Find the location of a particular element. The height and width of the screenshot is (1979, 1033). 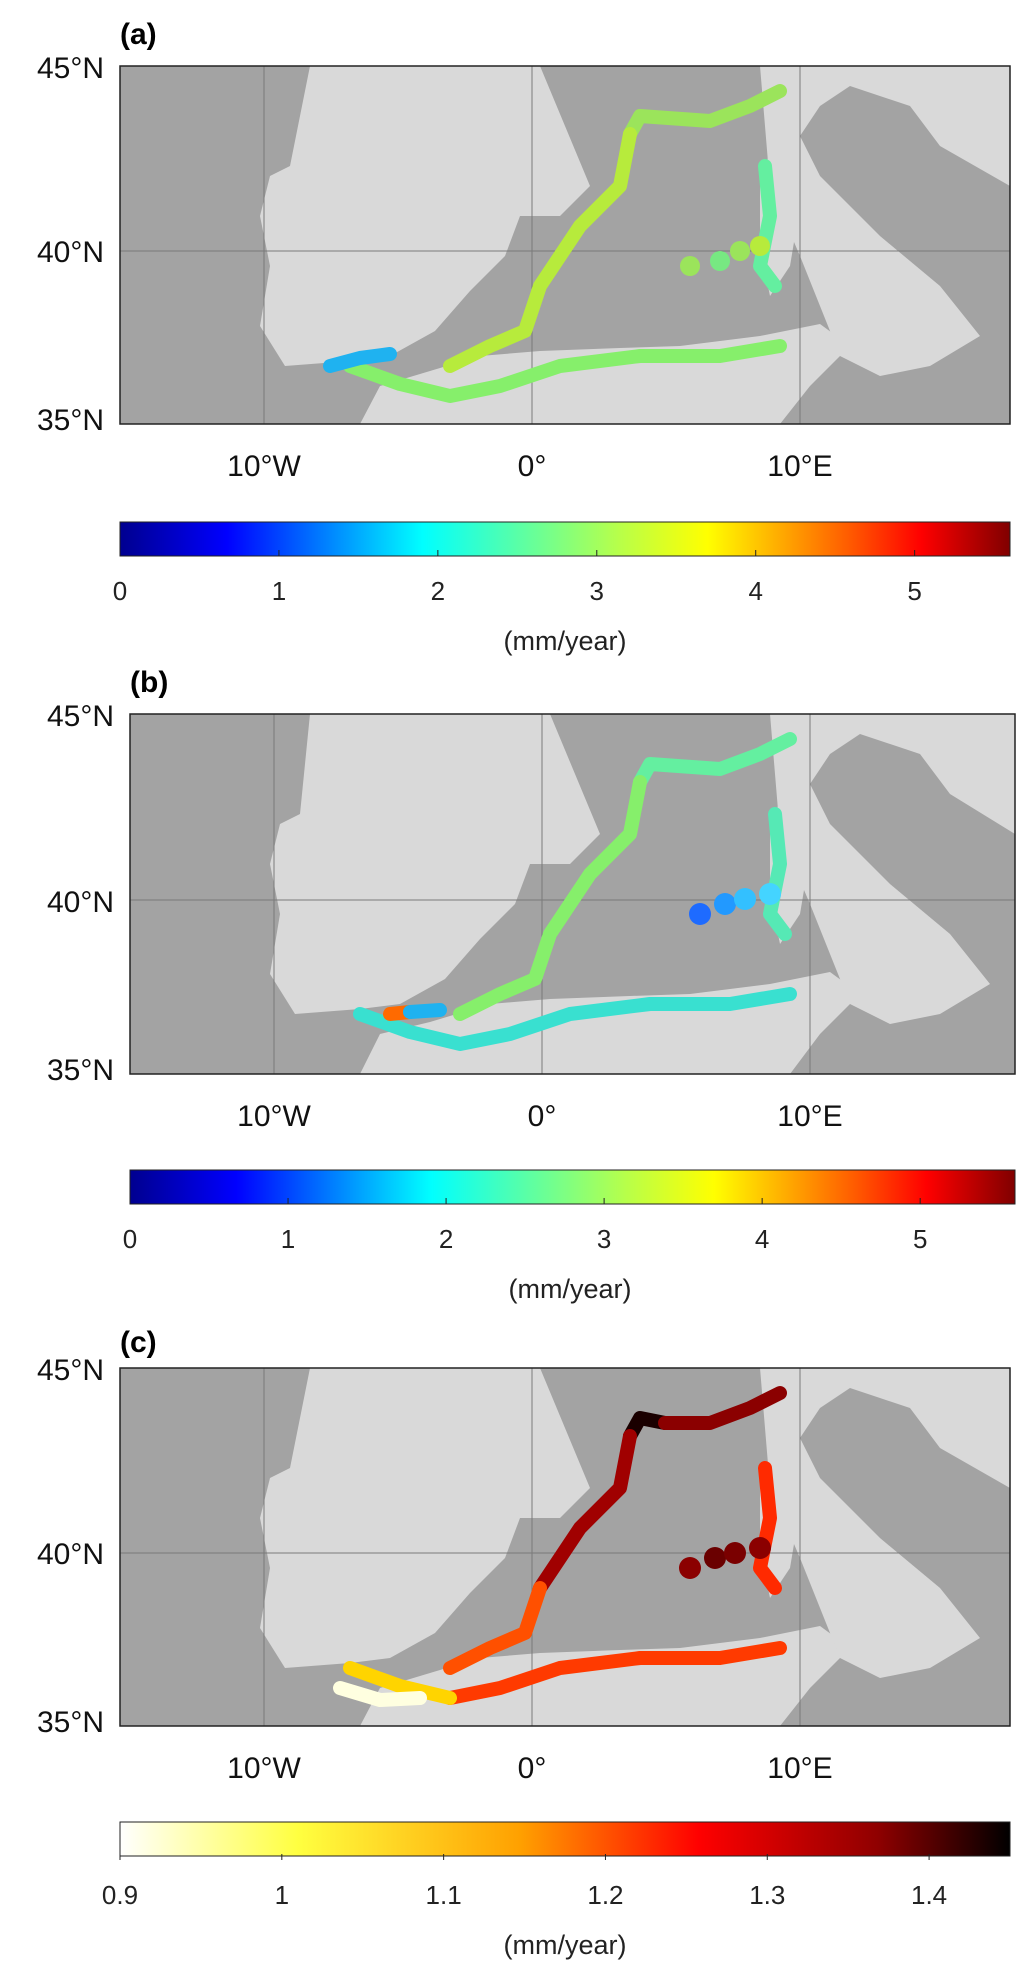

colorbar-ticks-c: 0.9 1 1.1 1.2 1.3 1.4 is located at coordinates (524, 1882).